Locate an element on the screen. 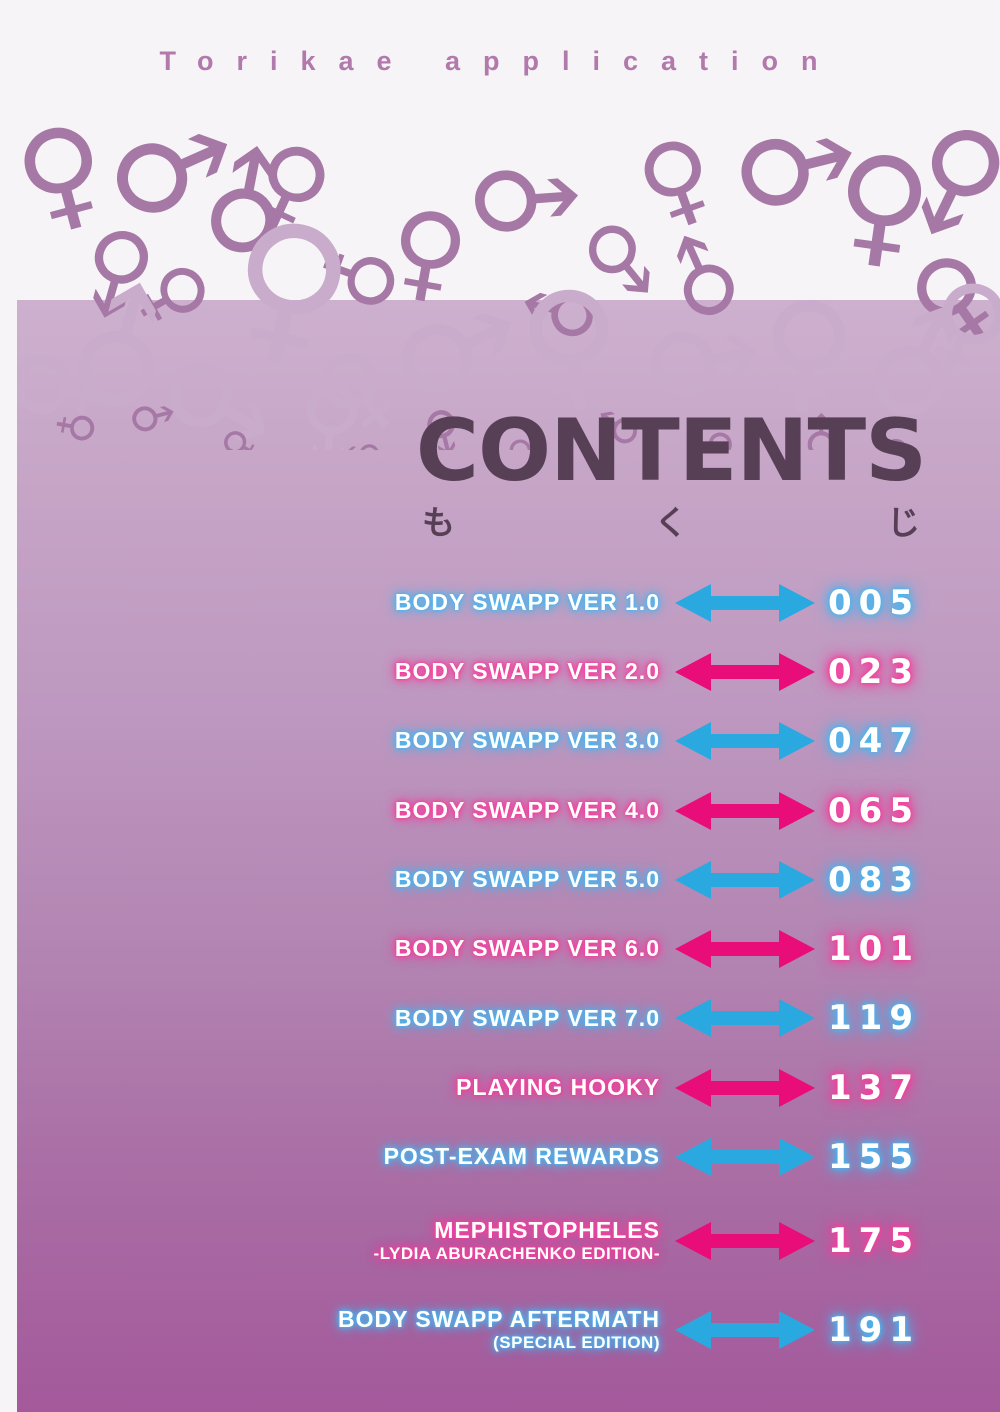  toc-entry: BODY SWAPP VER 1.0 005 is located at coordinates (630, 602).